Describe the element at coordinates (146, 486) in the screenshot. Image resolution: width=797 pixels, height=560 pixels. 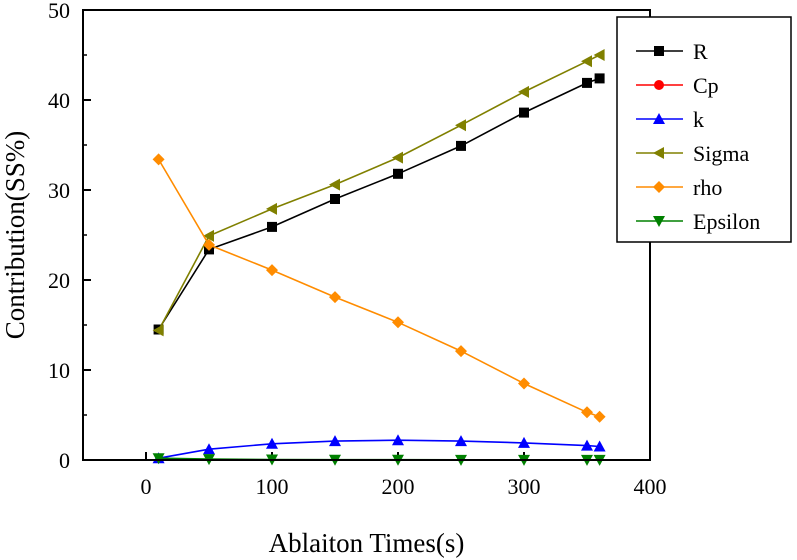
I see `x-tick-label: 0` at that location.